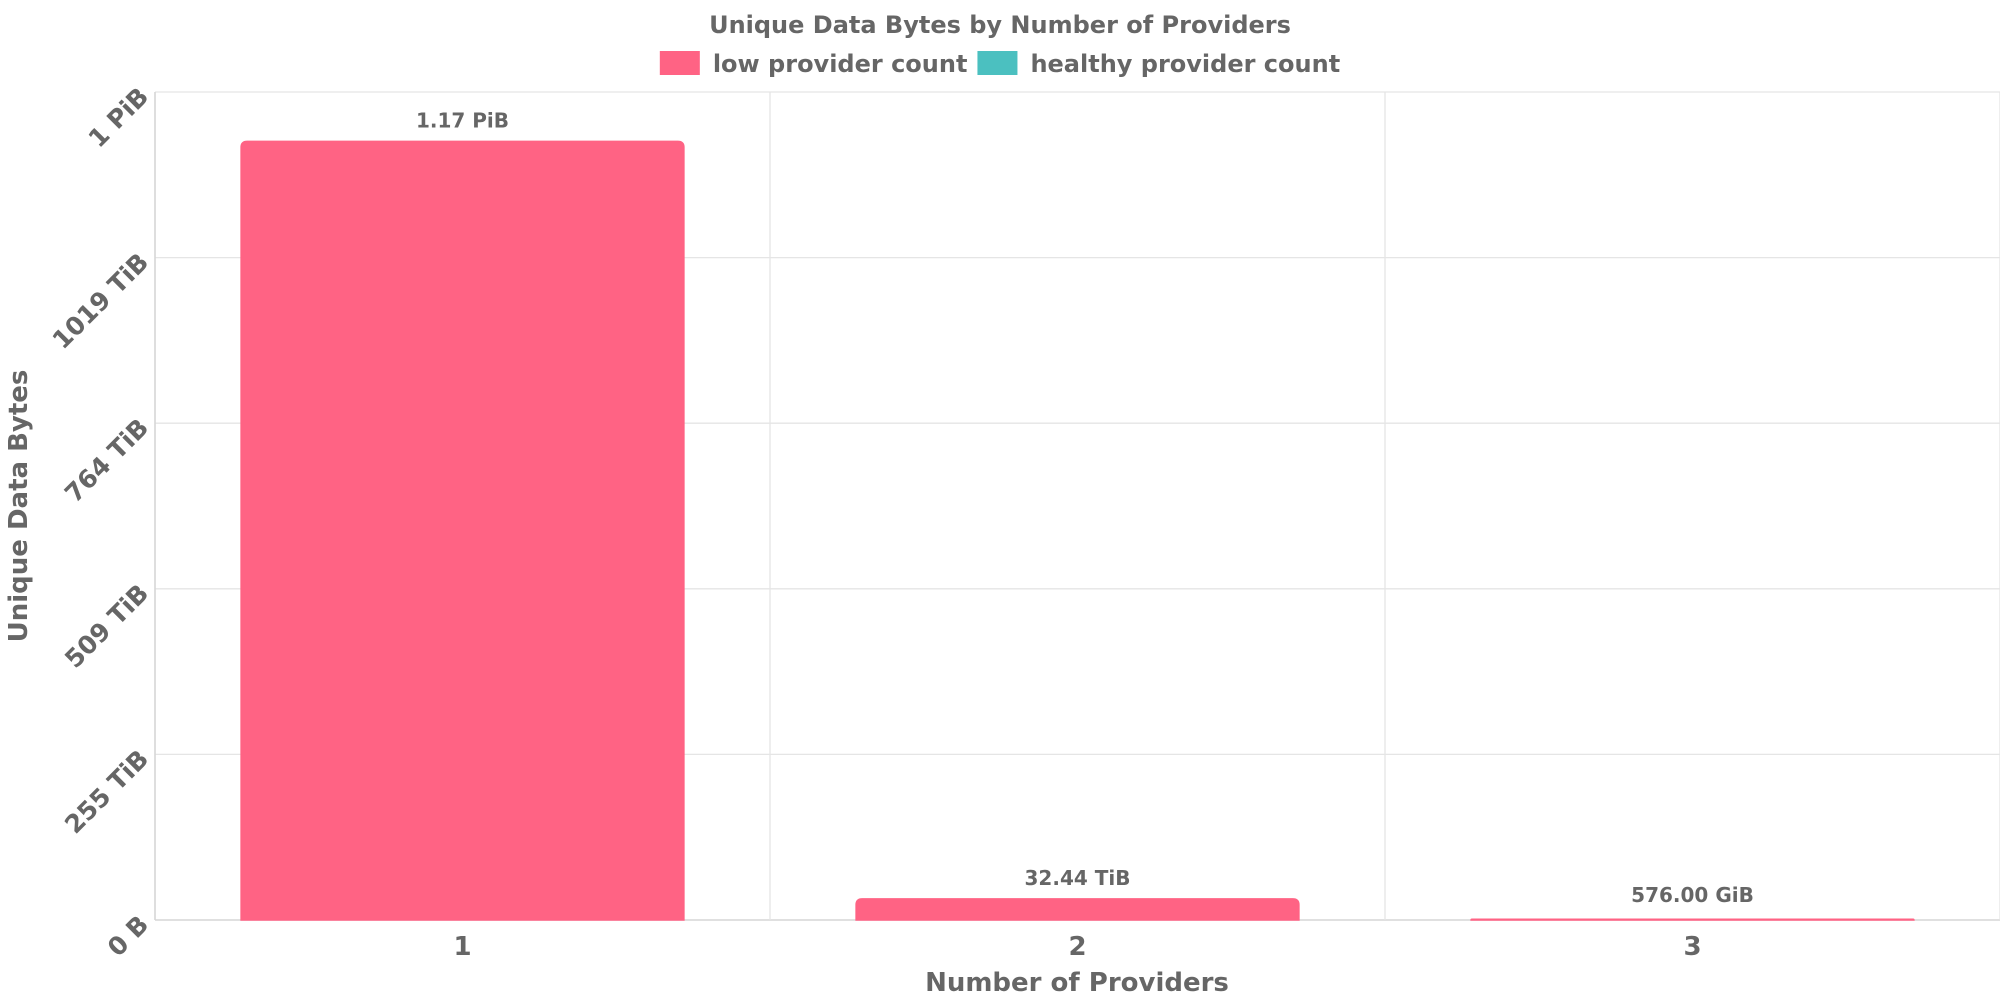 The height and width of the screenshot is (1000, 2000). I want to click on legend-label: low provider count, so click(840, 64).